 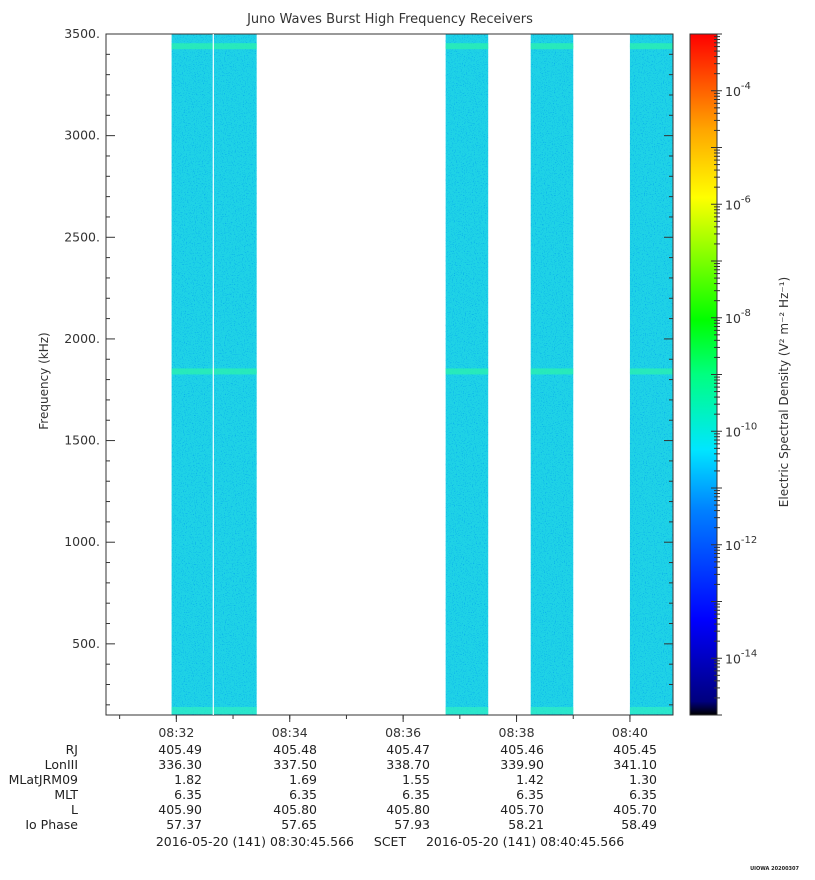 What do you see at coordinates (635, 764) in the screenshot?
I see `ephemeris-value: 341.10` at bounding box center [635, 764].